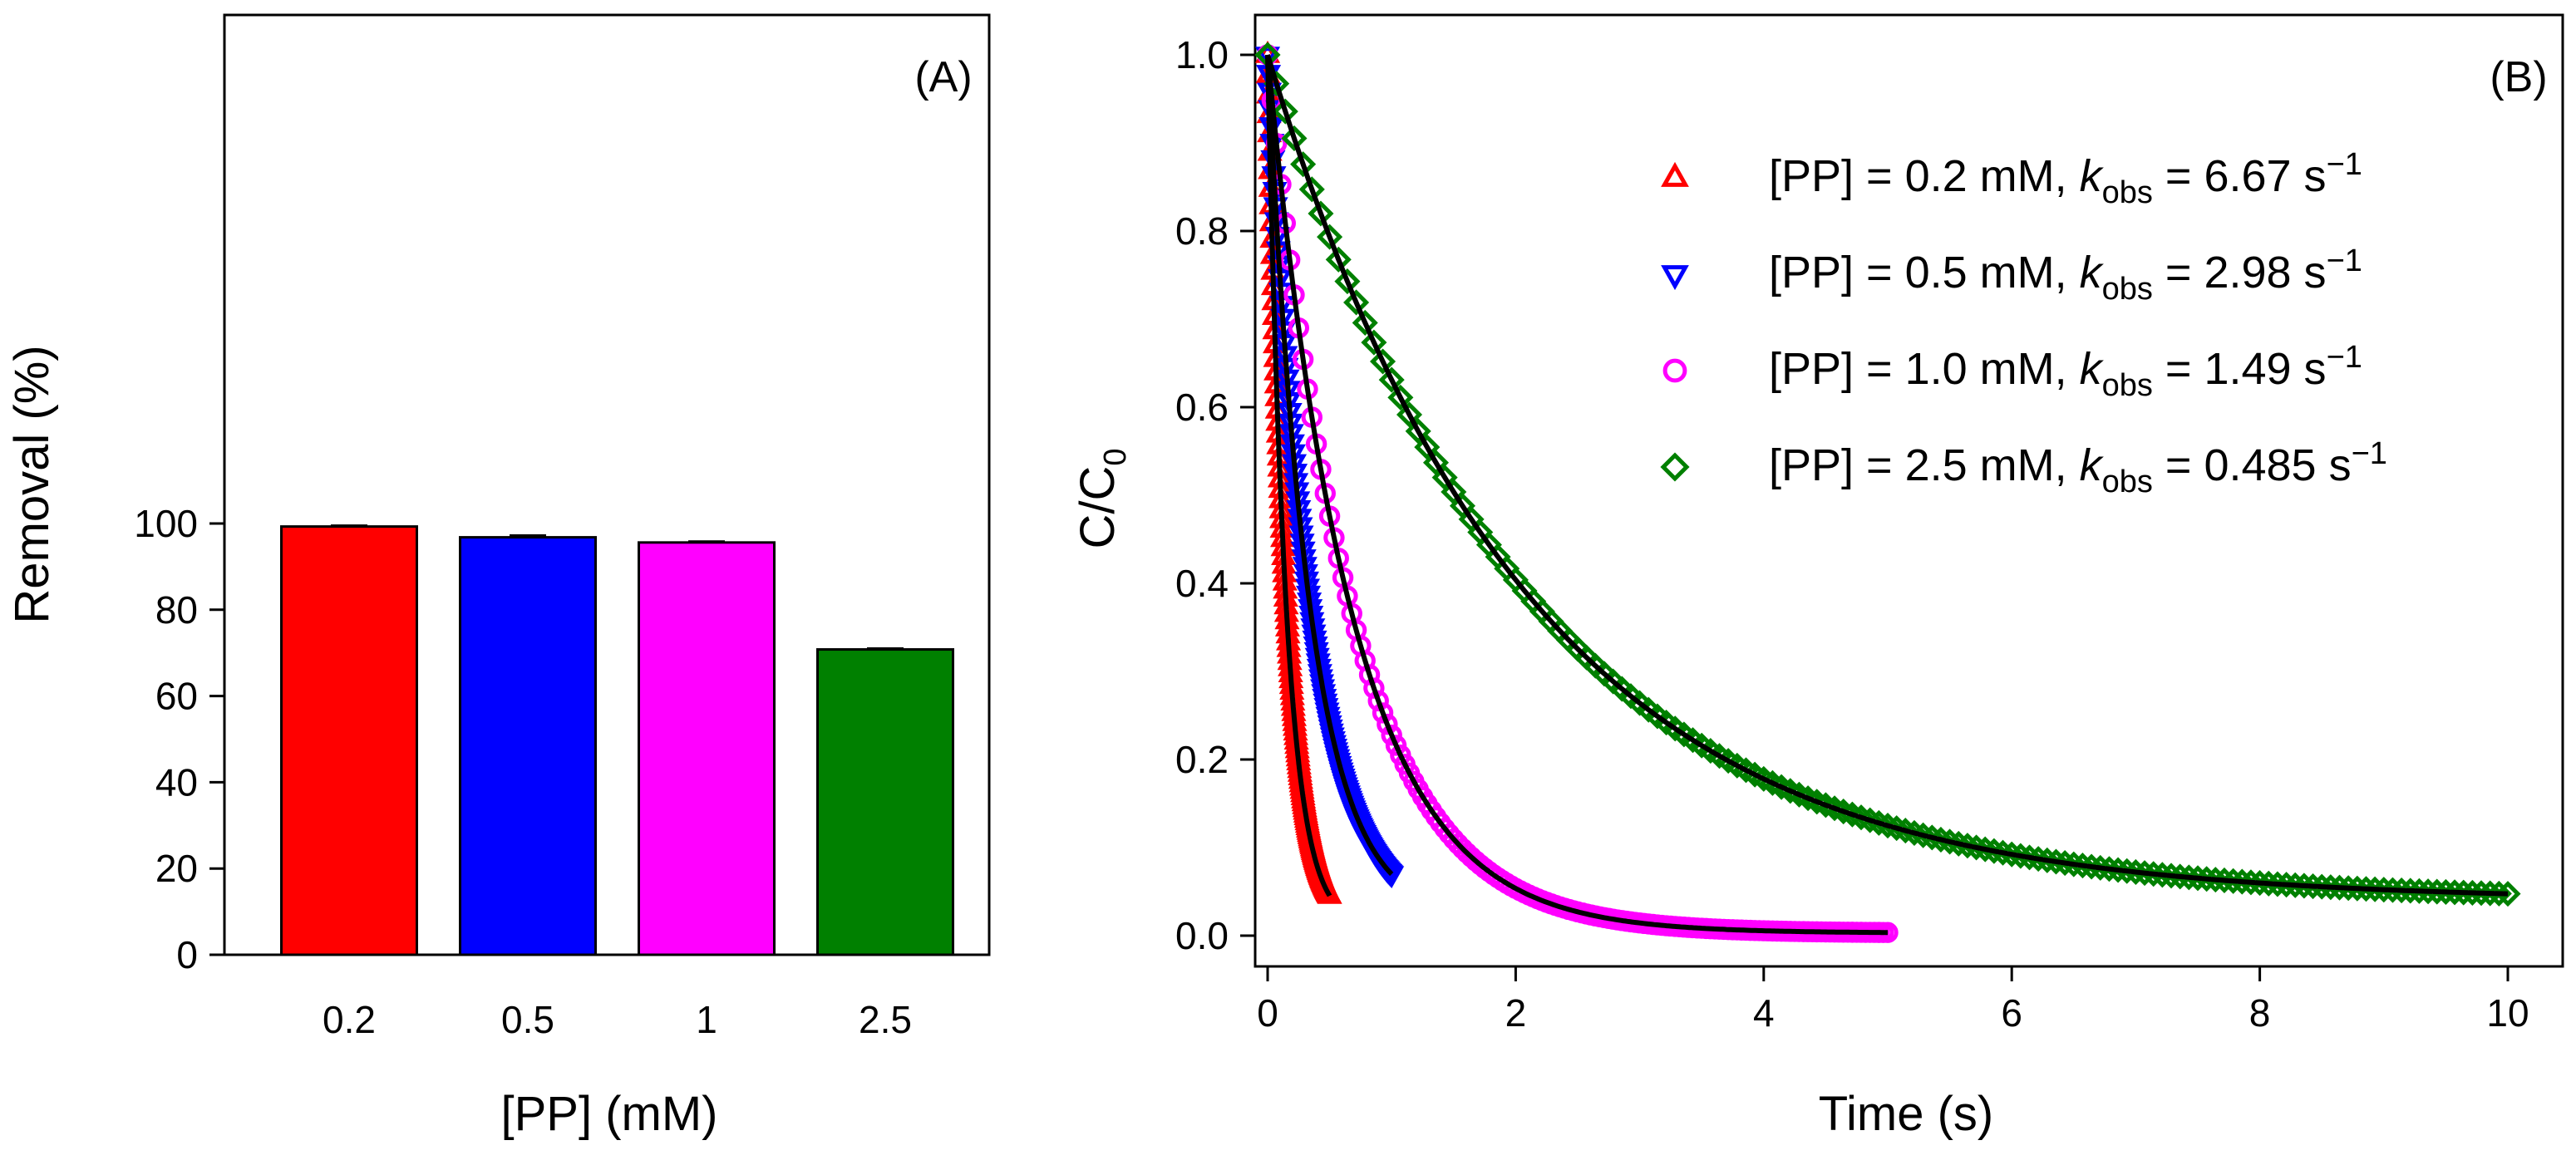 This screenshot has height=1165, width=2576. Describe the element at coordinates (166, 523) in the screenshot. I see `y-tick-label: 100` at that location.